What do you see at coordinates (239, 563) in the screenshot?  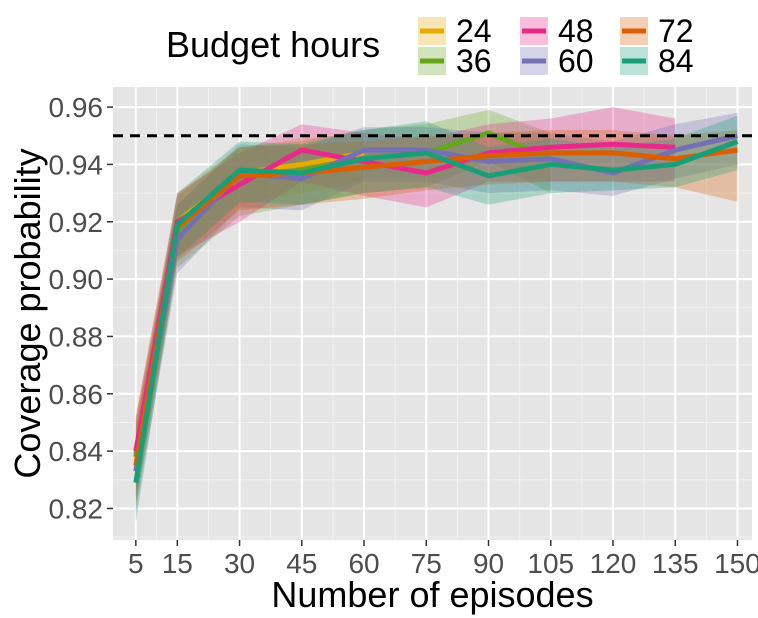 I see `x-tick-label: 30` at bounding box center [239, 563].